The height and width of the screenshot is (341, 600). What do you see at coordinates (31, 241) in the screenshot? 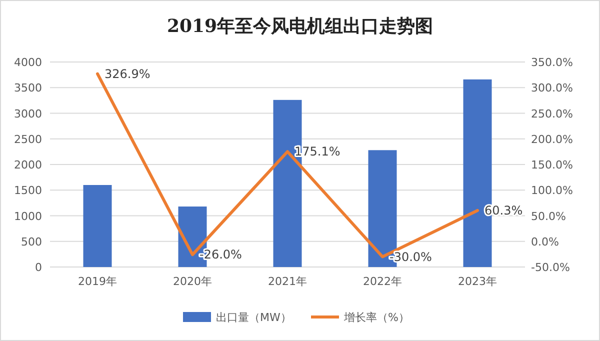
I see `y-tick-label: 500` at bounding box center [31, 241].